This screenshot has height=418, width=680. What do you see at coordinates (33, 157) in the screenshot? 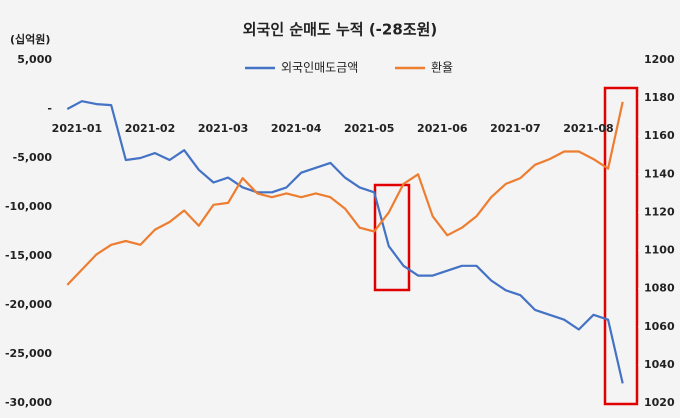
I see `y-tick-label: -5,000` at bounding box center [33, 157].